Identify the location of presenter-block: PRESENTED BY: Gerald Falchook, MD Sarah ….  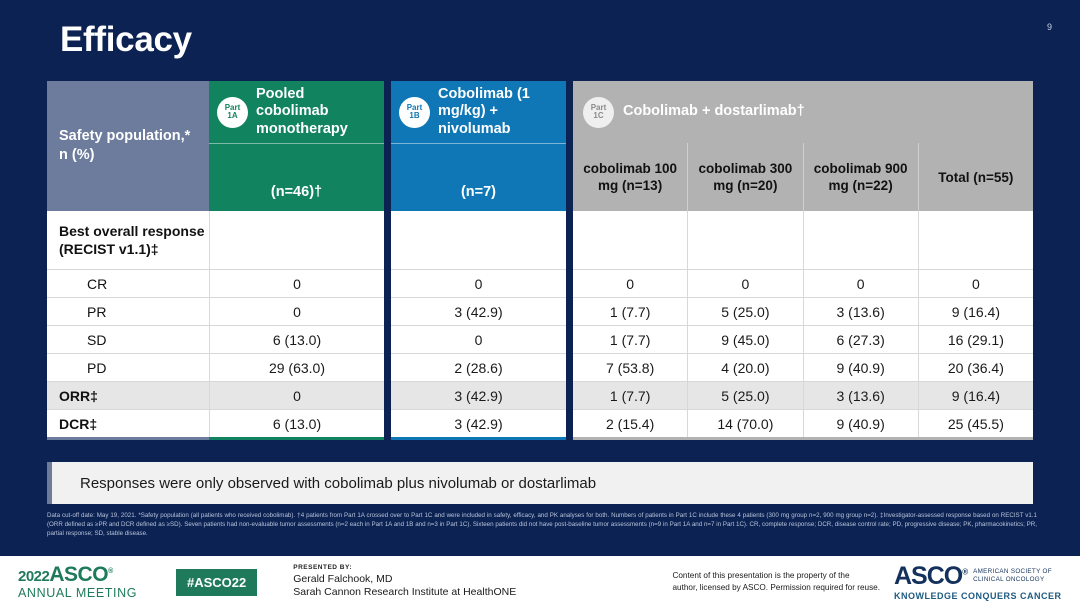
(404, 581).